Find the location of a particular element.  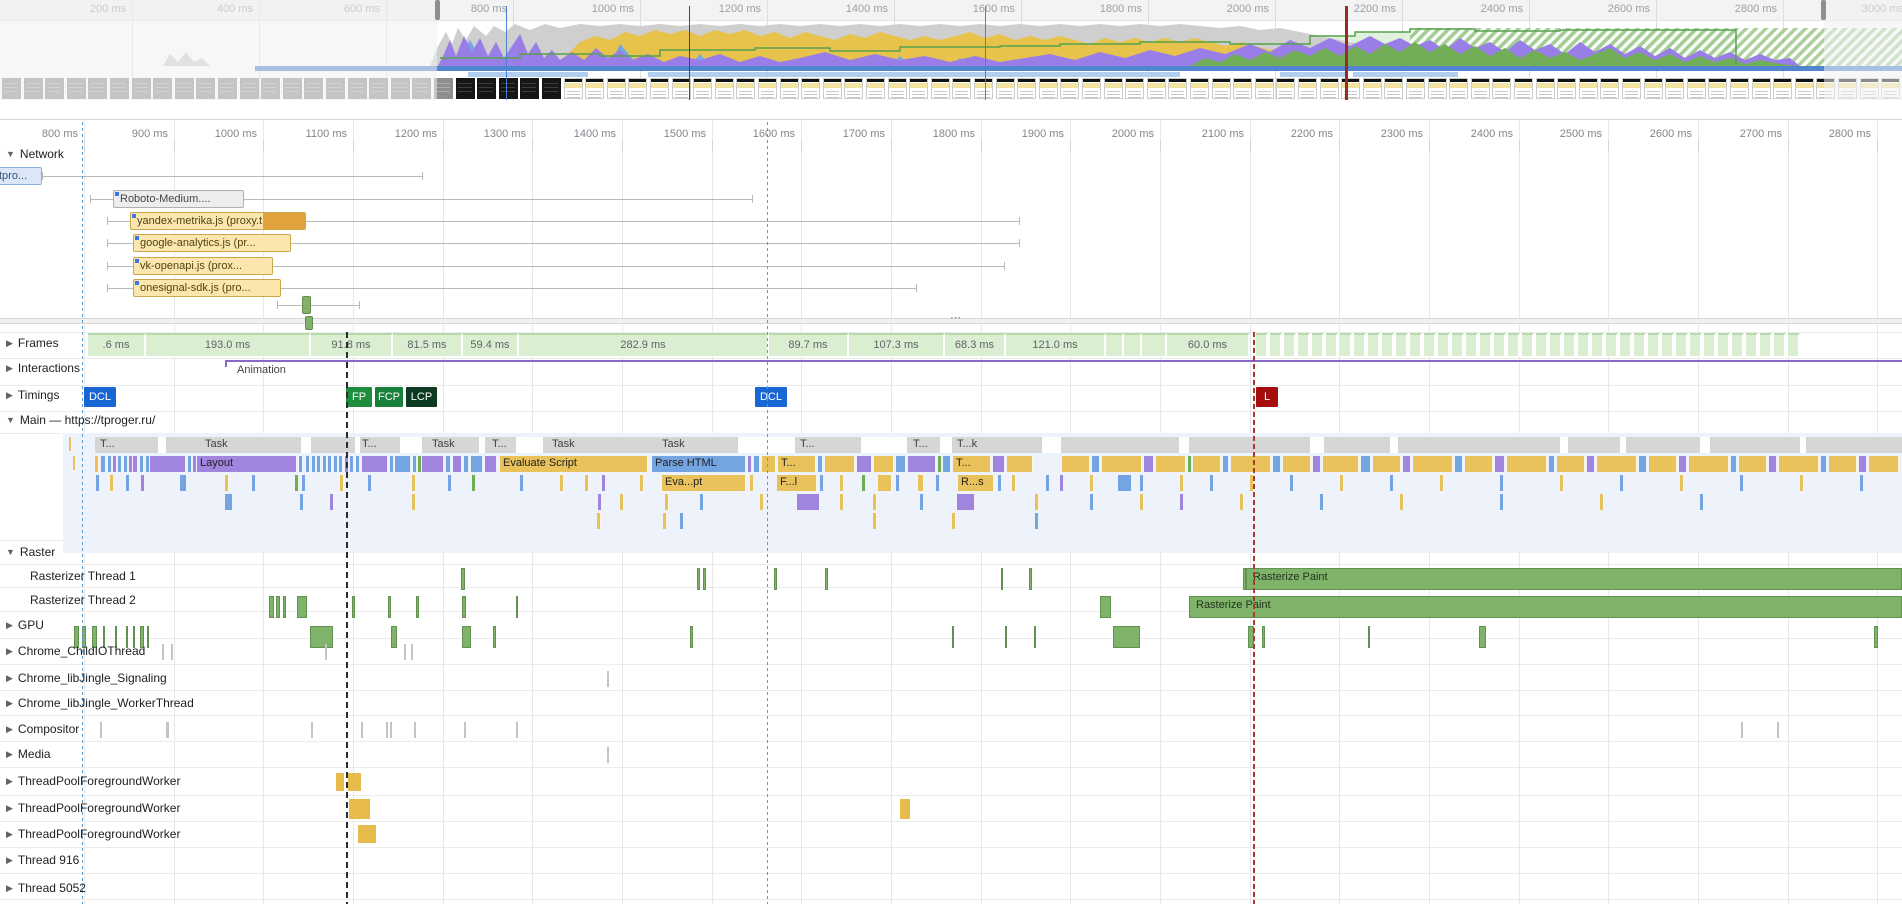

track-label-media: ▶ Media is located at coordinates (28, 754).